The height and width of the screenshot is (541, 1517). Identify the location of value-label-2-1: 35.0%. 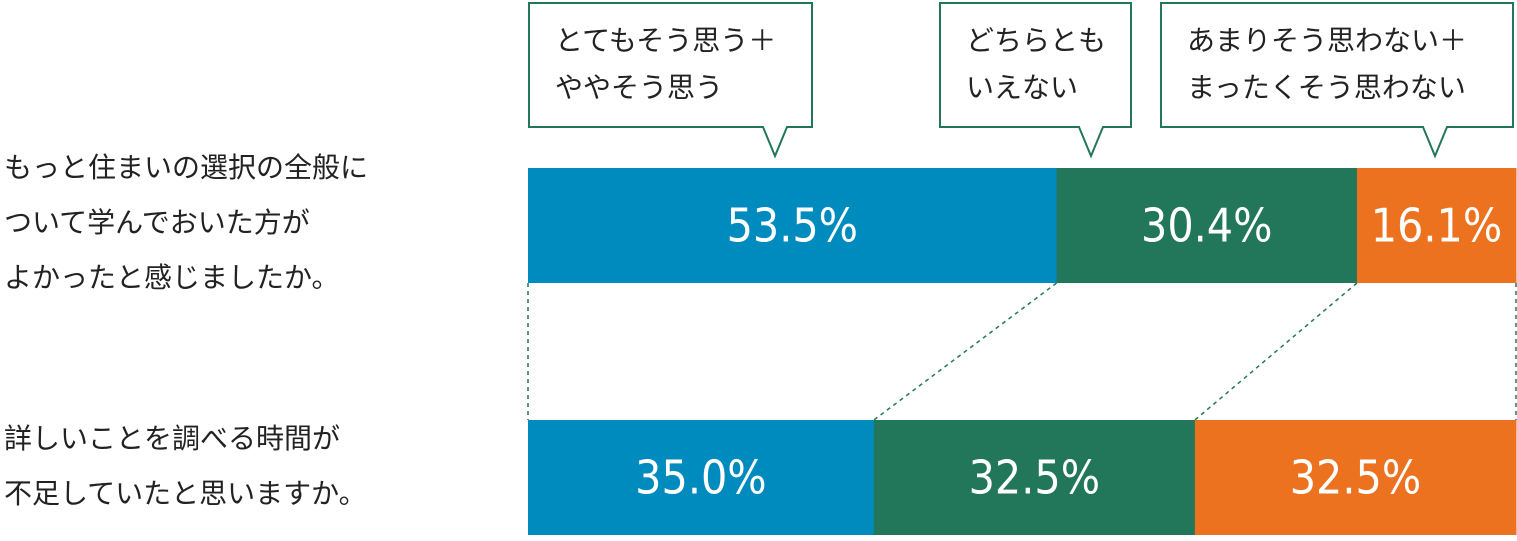
(700, 478).